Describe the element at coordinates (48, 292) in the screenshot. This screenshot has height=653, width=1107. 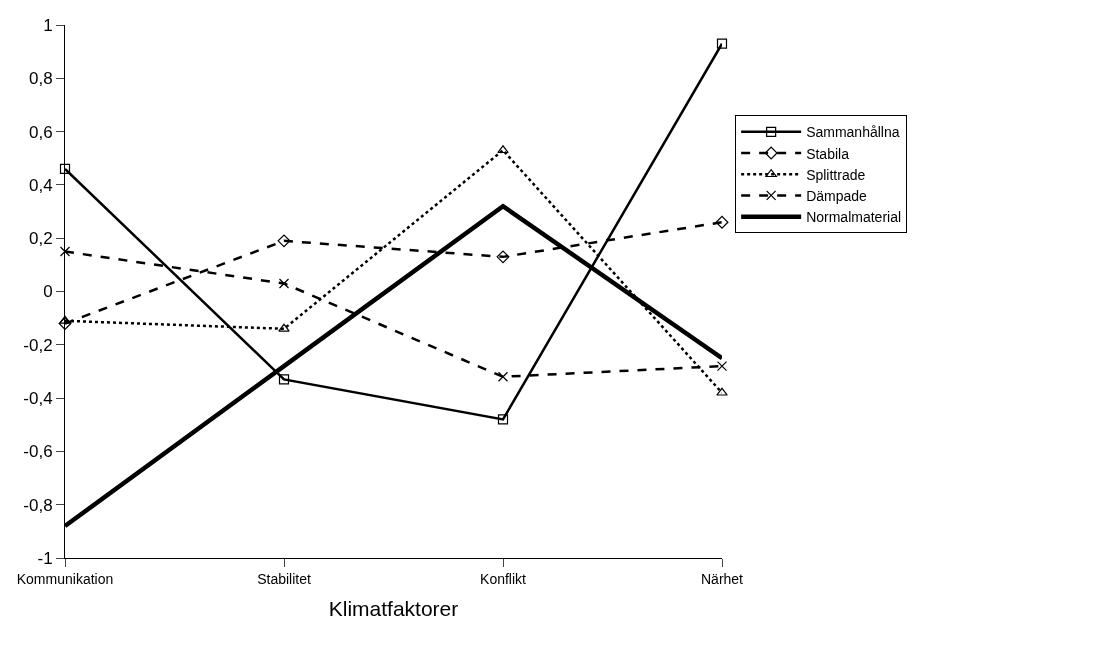
I see `y-tick-label: 0` at that location.